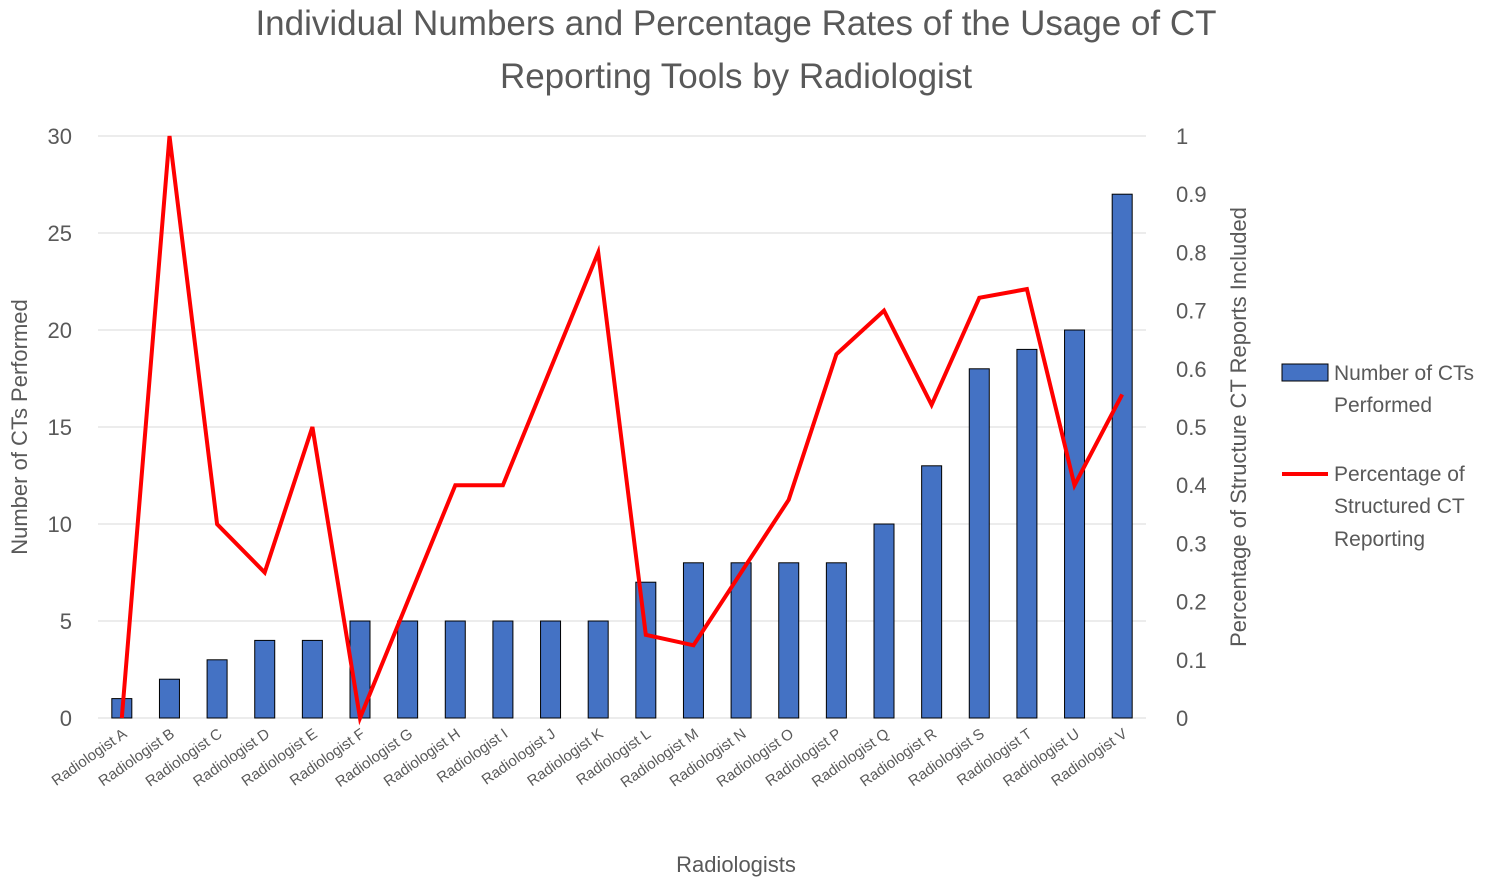 This screenshot has height=885, width=1499. What do you see at coordinates (1191, 543) in the screenshot?
I see `y2-tick-label: 0.3` at bounding box center [1191, 543].